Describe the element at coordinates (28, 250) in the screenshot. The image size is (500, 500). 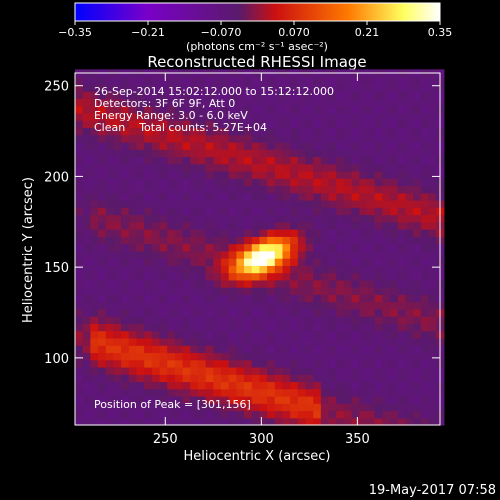
I see `y-axis-label: Heliocentric Y (arcsec)` at that location.